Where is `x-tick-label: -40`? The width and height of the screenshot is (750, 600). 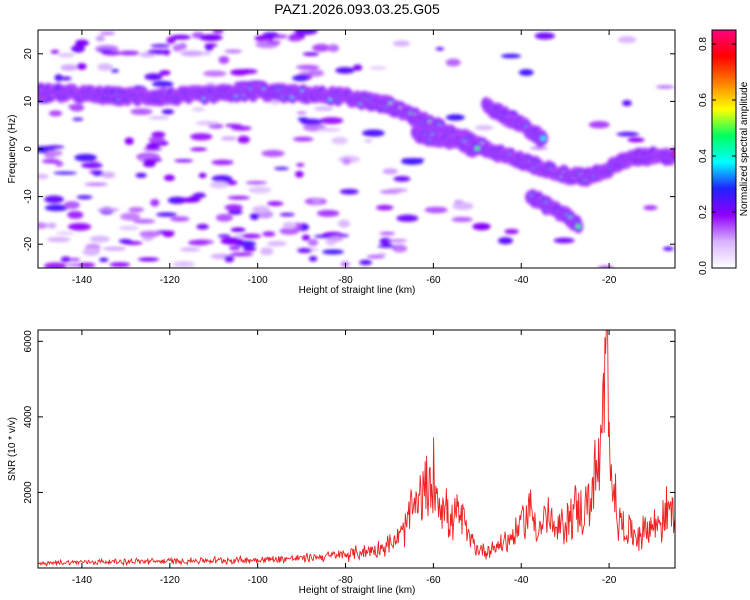 x-tick-label: -40 is located at coordinates (521, 580).